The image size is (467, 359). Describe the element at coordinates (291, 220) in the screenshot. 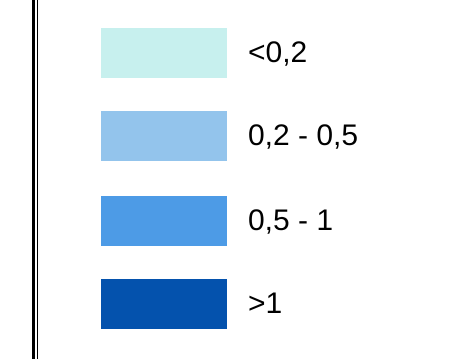

I see `legend-label: 0,5 - 1` at that location.